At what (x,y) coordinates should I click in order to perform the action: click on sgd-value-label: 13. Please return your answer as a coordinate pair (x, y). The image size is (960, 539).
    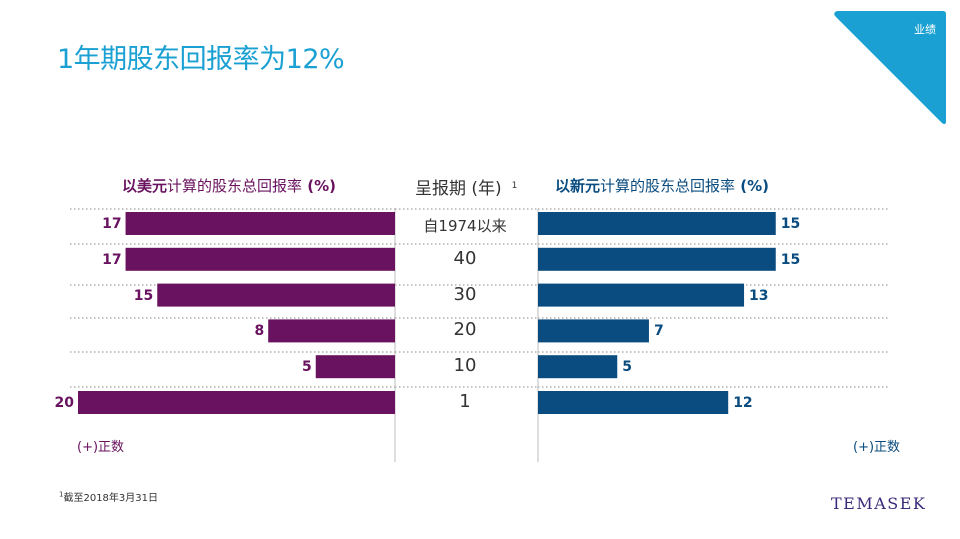
    Looking at the image, I should click on (759, 295).